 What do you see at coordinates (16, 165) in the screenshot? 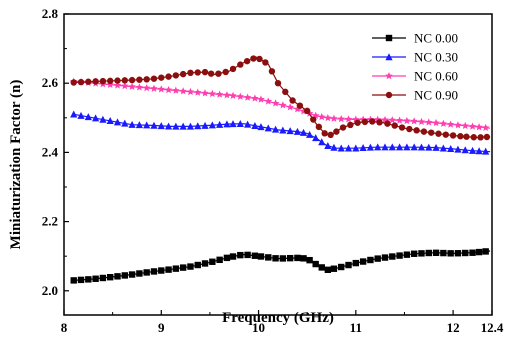
I see `y-axis-label: Miniaturization Factor (n)` at bounding box center [16, 165].